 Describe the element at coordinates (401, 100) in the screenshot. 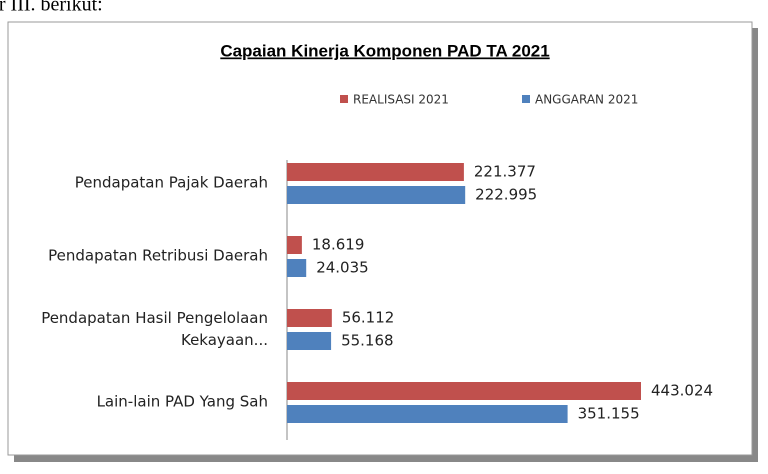

I see `legend-label: REALISASI 2021` at that location.